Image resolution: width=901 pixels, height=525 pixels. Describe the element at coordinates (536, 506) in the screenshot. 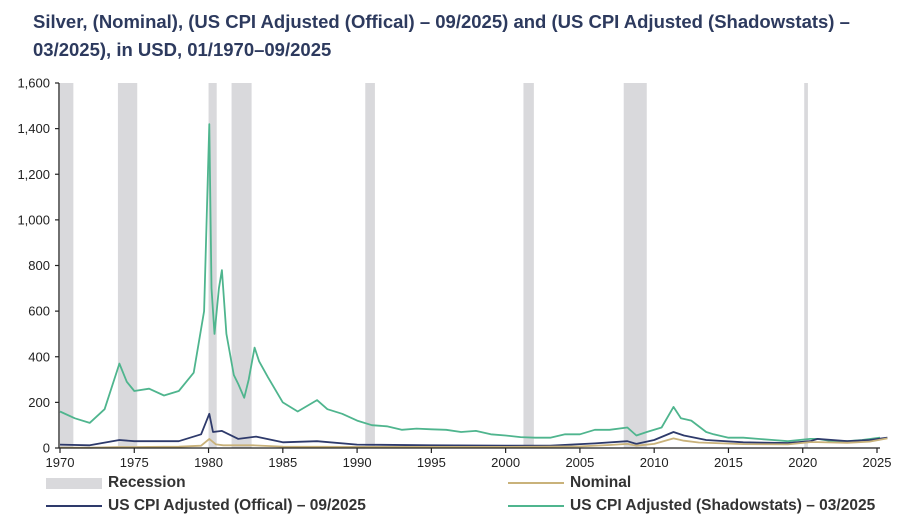

I see `legend-swatch-shadowstats` at that location.